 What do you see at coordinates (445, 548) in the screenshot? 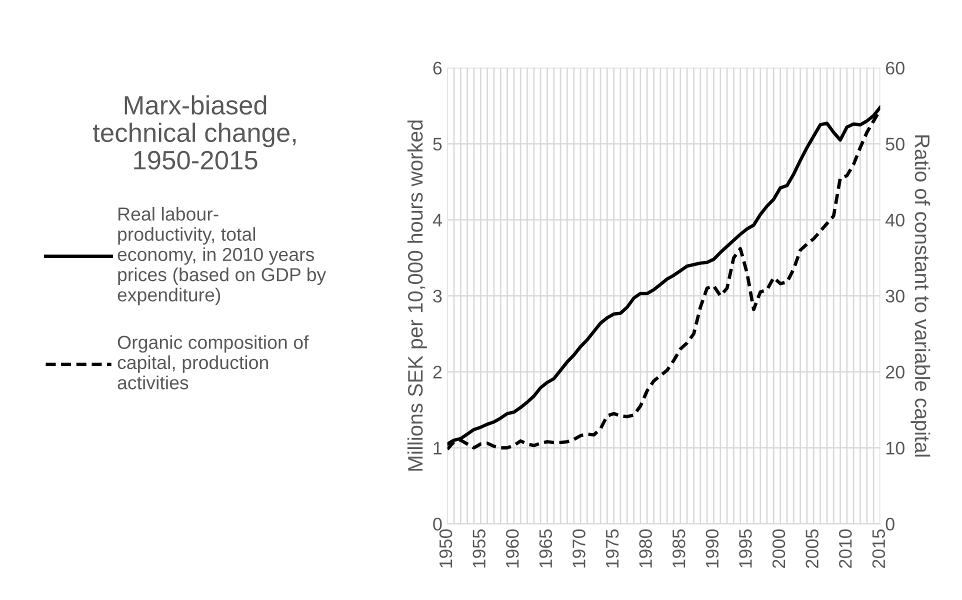
I see `x-tick-label: 1950` at bounding box center [445, 548].